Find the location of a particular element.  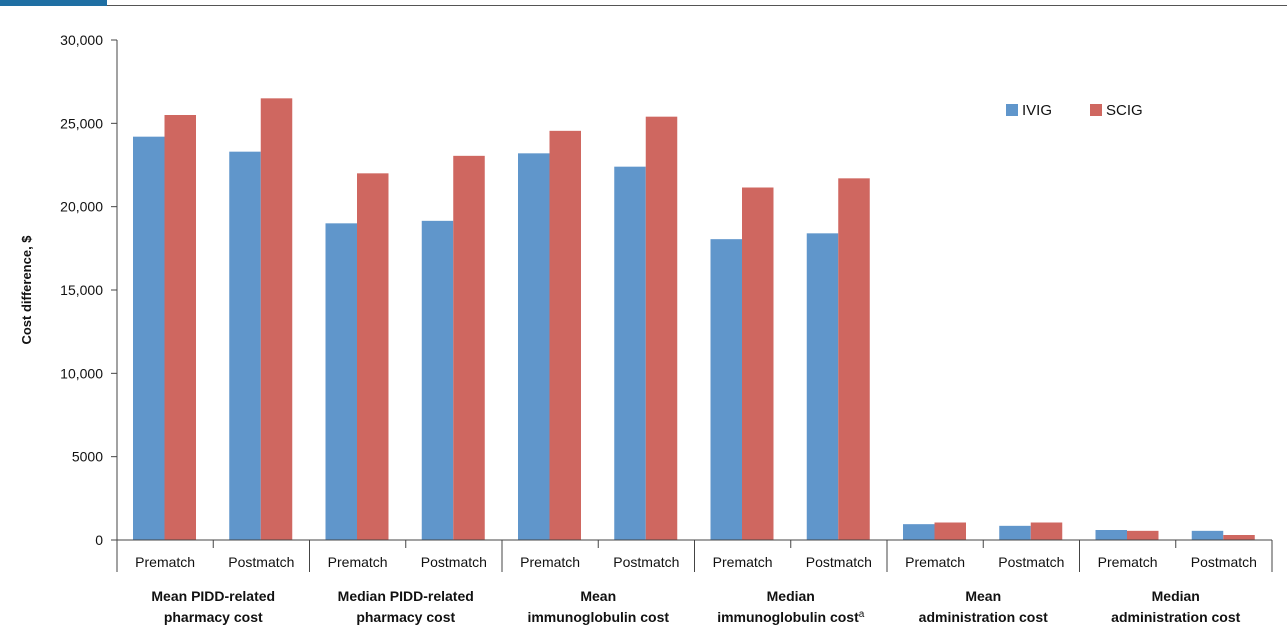

group-label-4-line1: Mean is located at coordinates (983, 596).